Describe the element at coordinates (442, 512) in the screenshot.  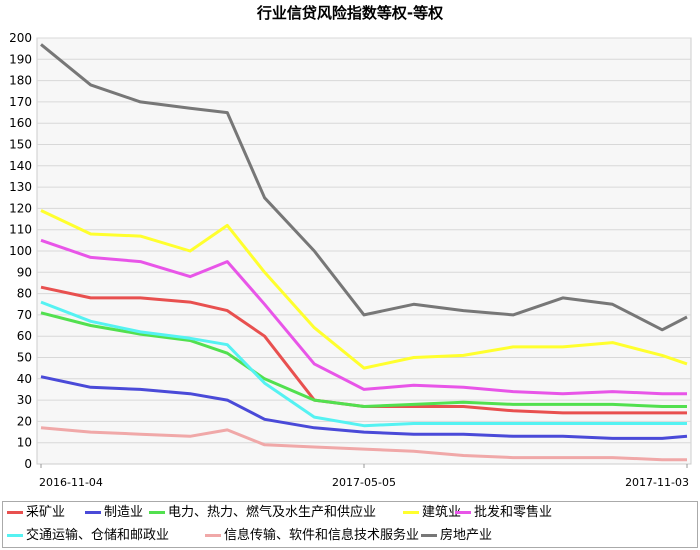
I see `legend-label: 建筑业` at that location.